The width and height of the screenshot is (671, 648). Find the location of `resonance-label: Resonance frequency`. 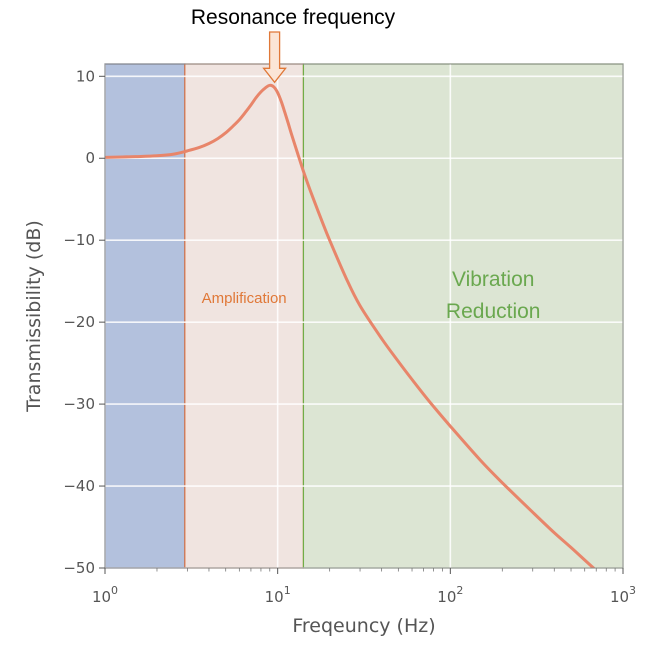

resonance-label: Resonance frequency is located at coordinates (293, 17).